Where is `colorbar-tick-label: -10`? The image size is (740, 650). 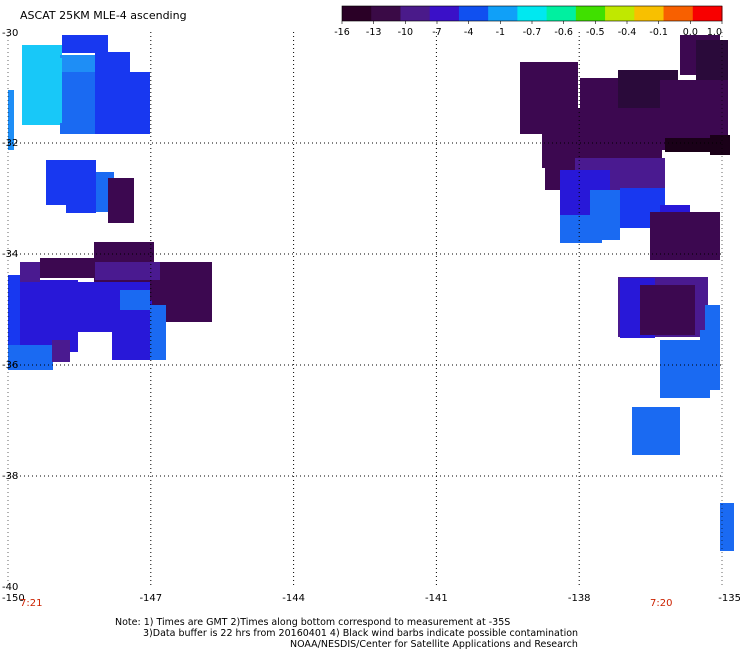 colorbar-tick-label: -10 is located at coordinates (406, 32).